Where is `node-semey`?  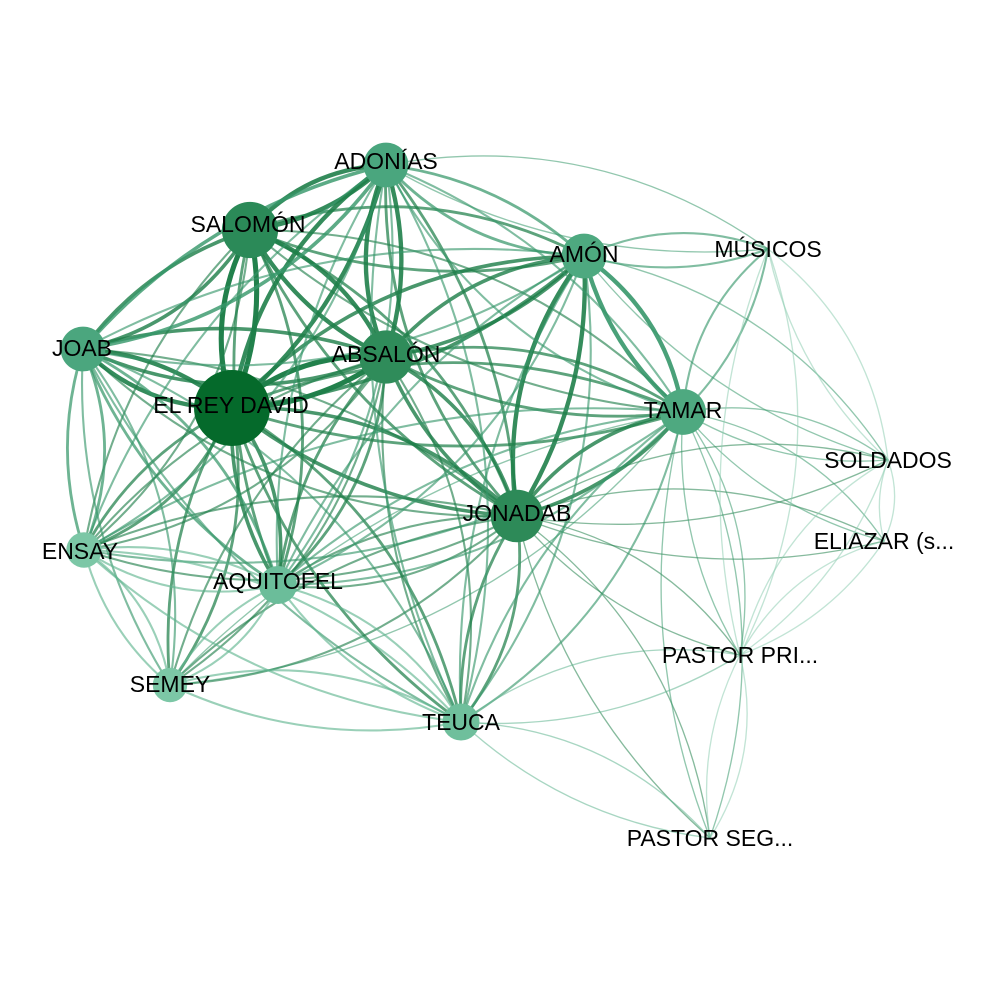 node-semey is located at coordinates (170, 685).